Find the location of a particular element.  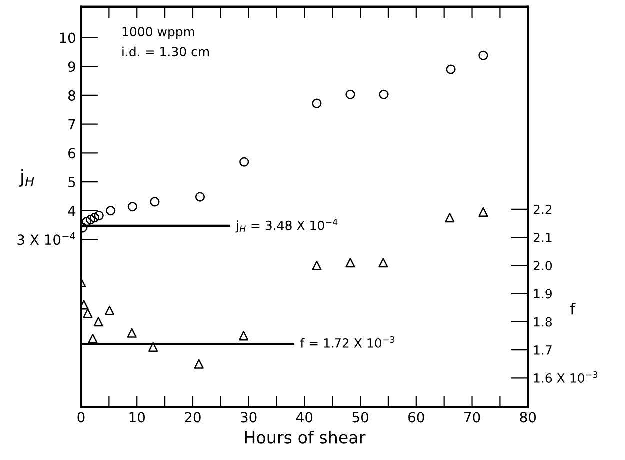

y-tick-label: 4 is located at coordinates (72, 211).